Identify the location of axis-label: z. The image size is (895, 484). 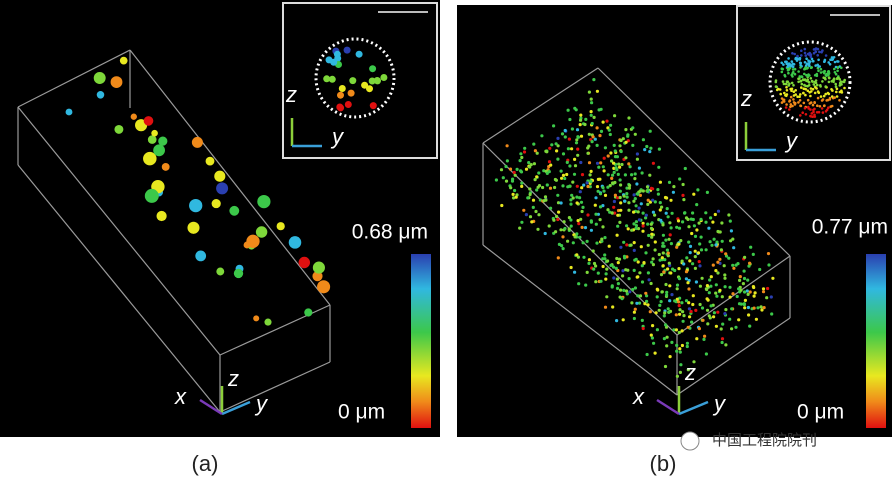
(291, 94).